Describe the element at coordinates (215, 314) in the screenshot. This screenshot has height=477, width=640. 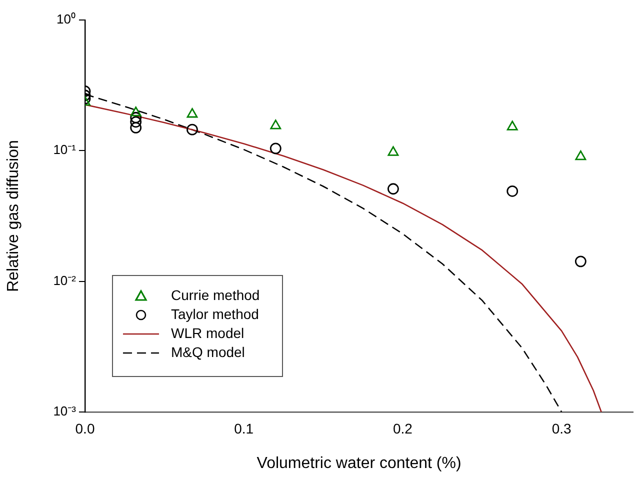
I see `legend-label: Taylor method` at that location.